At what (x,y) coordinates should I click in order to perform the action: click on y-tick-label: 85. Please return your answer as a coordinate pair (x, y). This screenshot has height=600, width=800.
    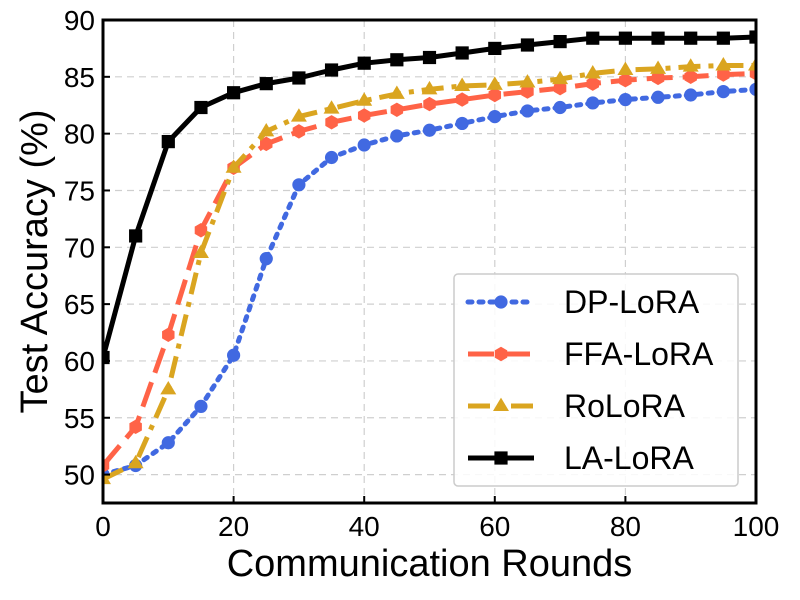
    Looking at the image, I should click on (79, 77).